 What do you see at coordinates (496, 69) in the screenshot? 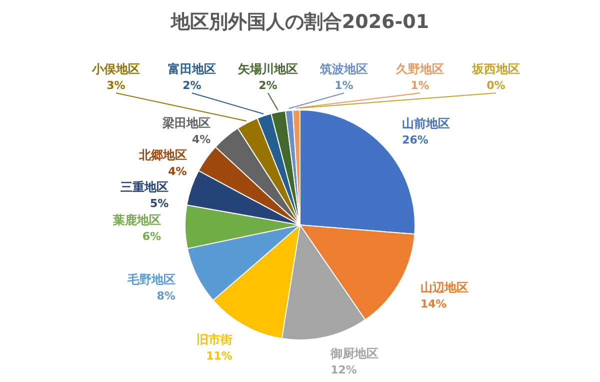
I see `category-label: 坂西地区` at bounding box center [496, 69].